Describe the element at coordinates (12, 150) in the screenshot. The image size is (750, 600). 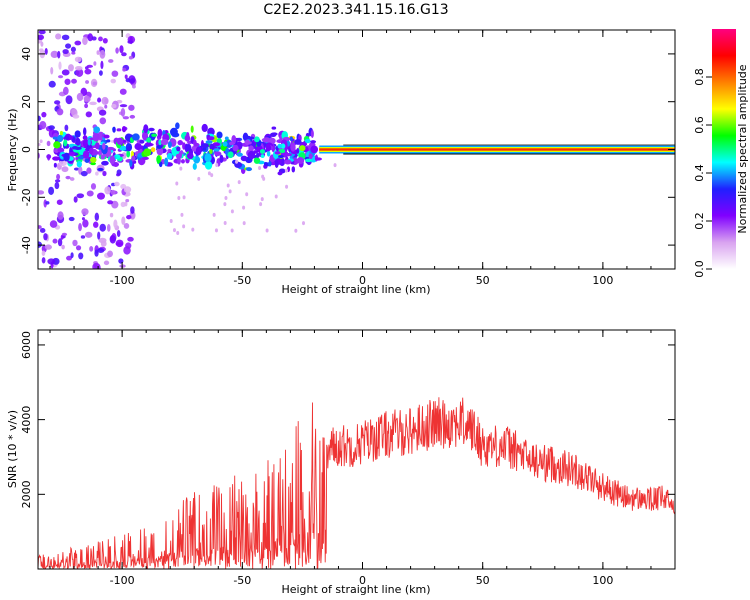
I see `spectrogram-y-axis-label: Frequency (Hz)` at that location.